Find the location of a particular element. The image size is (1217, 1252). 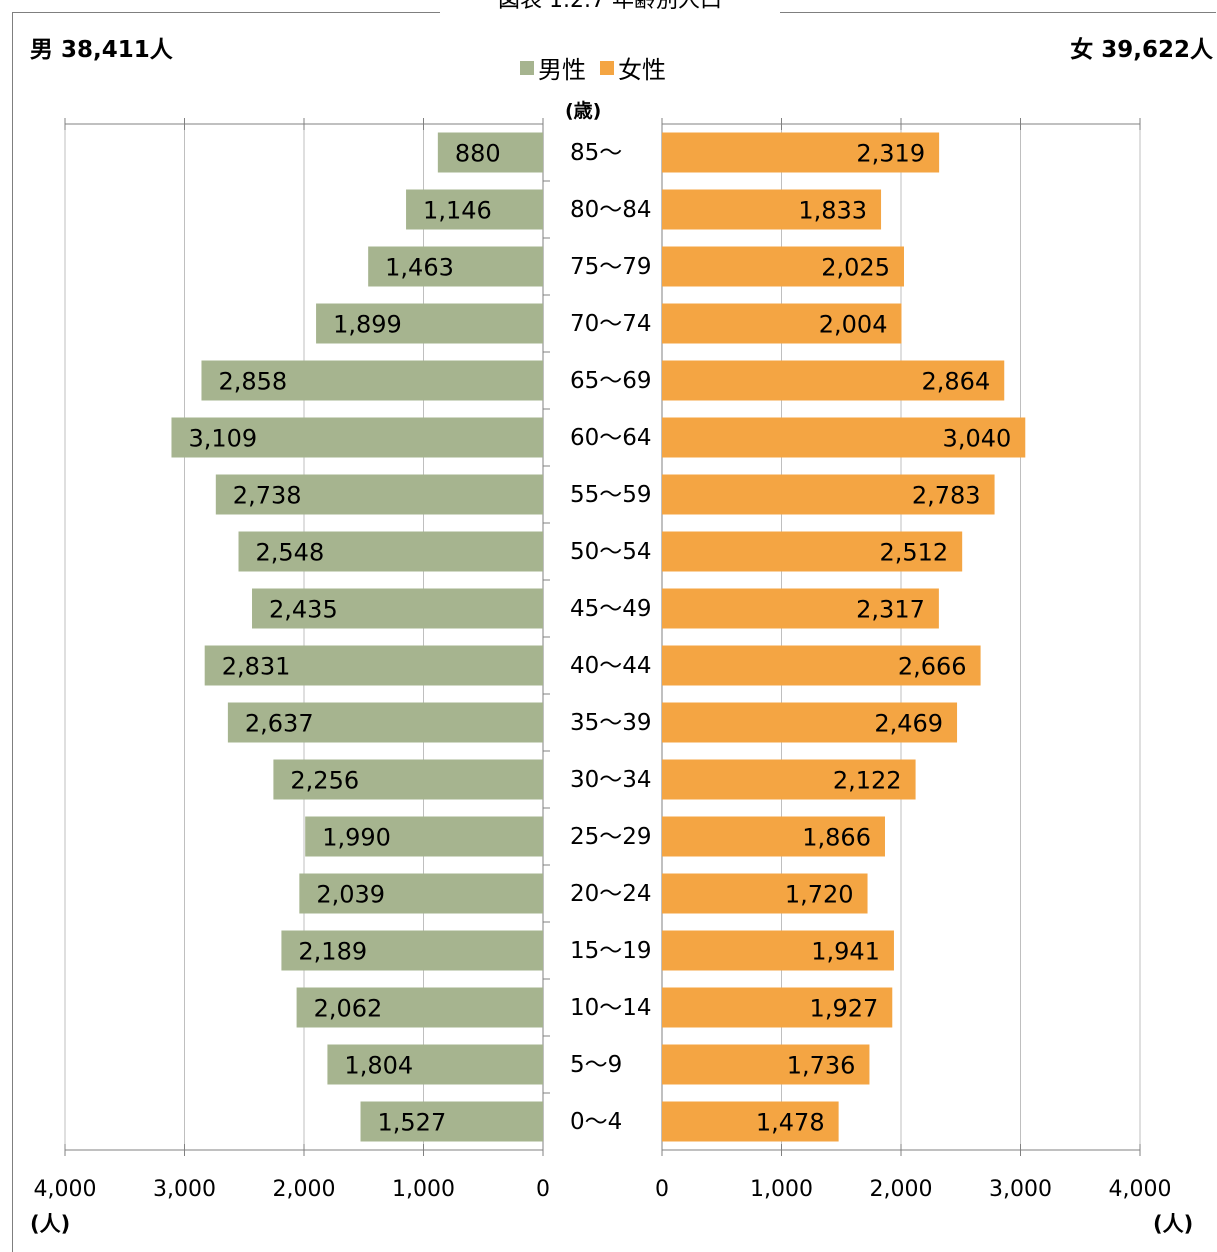

male-total-label: 男 38,411人 is located at coordinates (101, 50).